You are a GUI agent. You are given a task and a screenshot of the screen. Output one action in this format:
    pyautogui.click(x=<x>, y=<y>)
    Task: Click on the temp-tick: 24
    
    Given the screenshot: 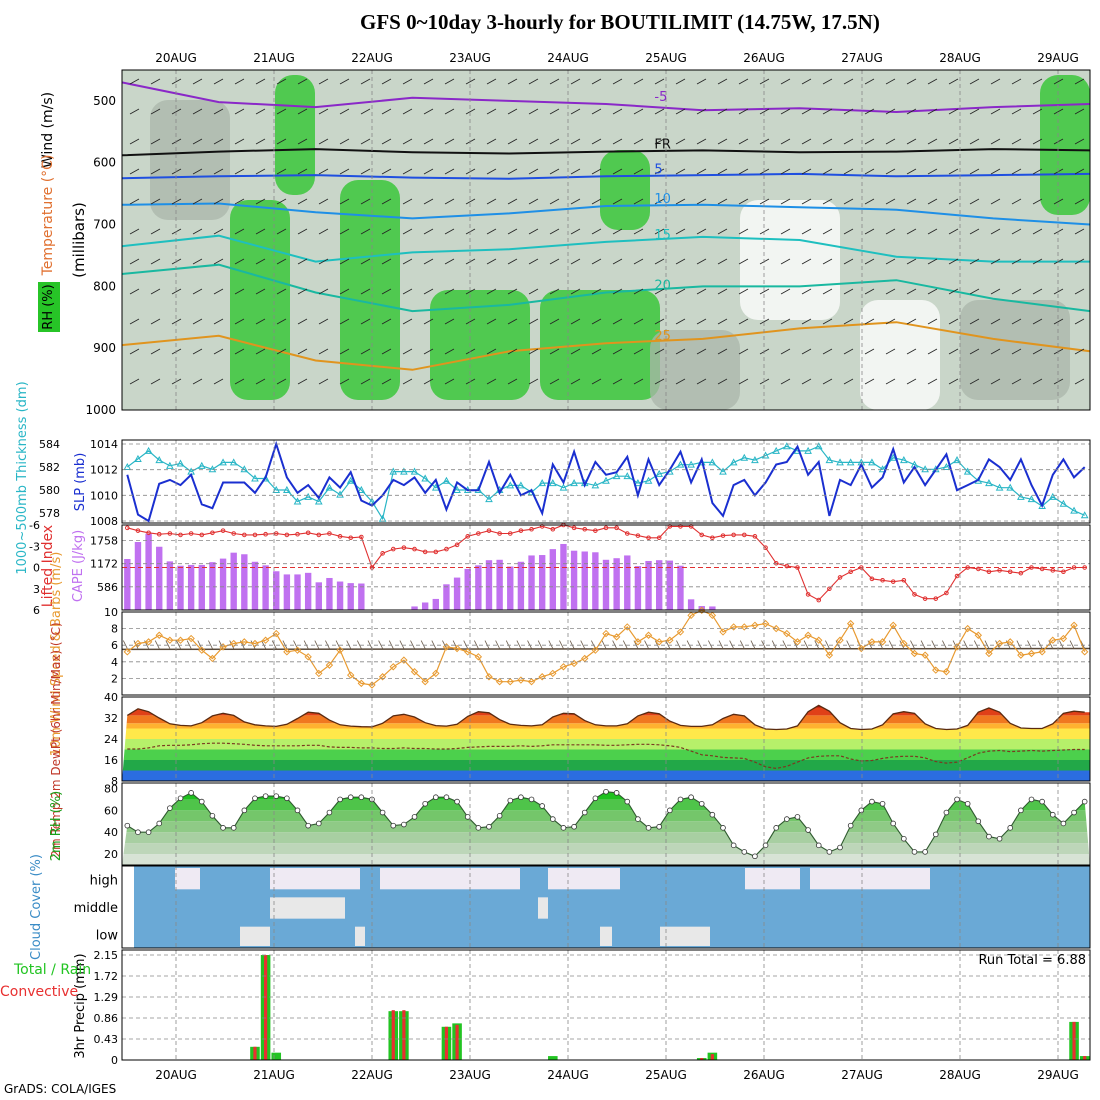 What is the action you would take?
    pyautogui.click(x=111, y=739)
    